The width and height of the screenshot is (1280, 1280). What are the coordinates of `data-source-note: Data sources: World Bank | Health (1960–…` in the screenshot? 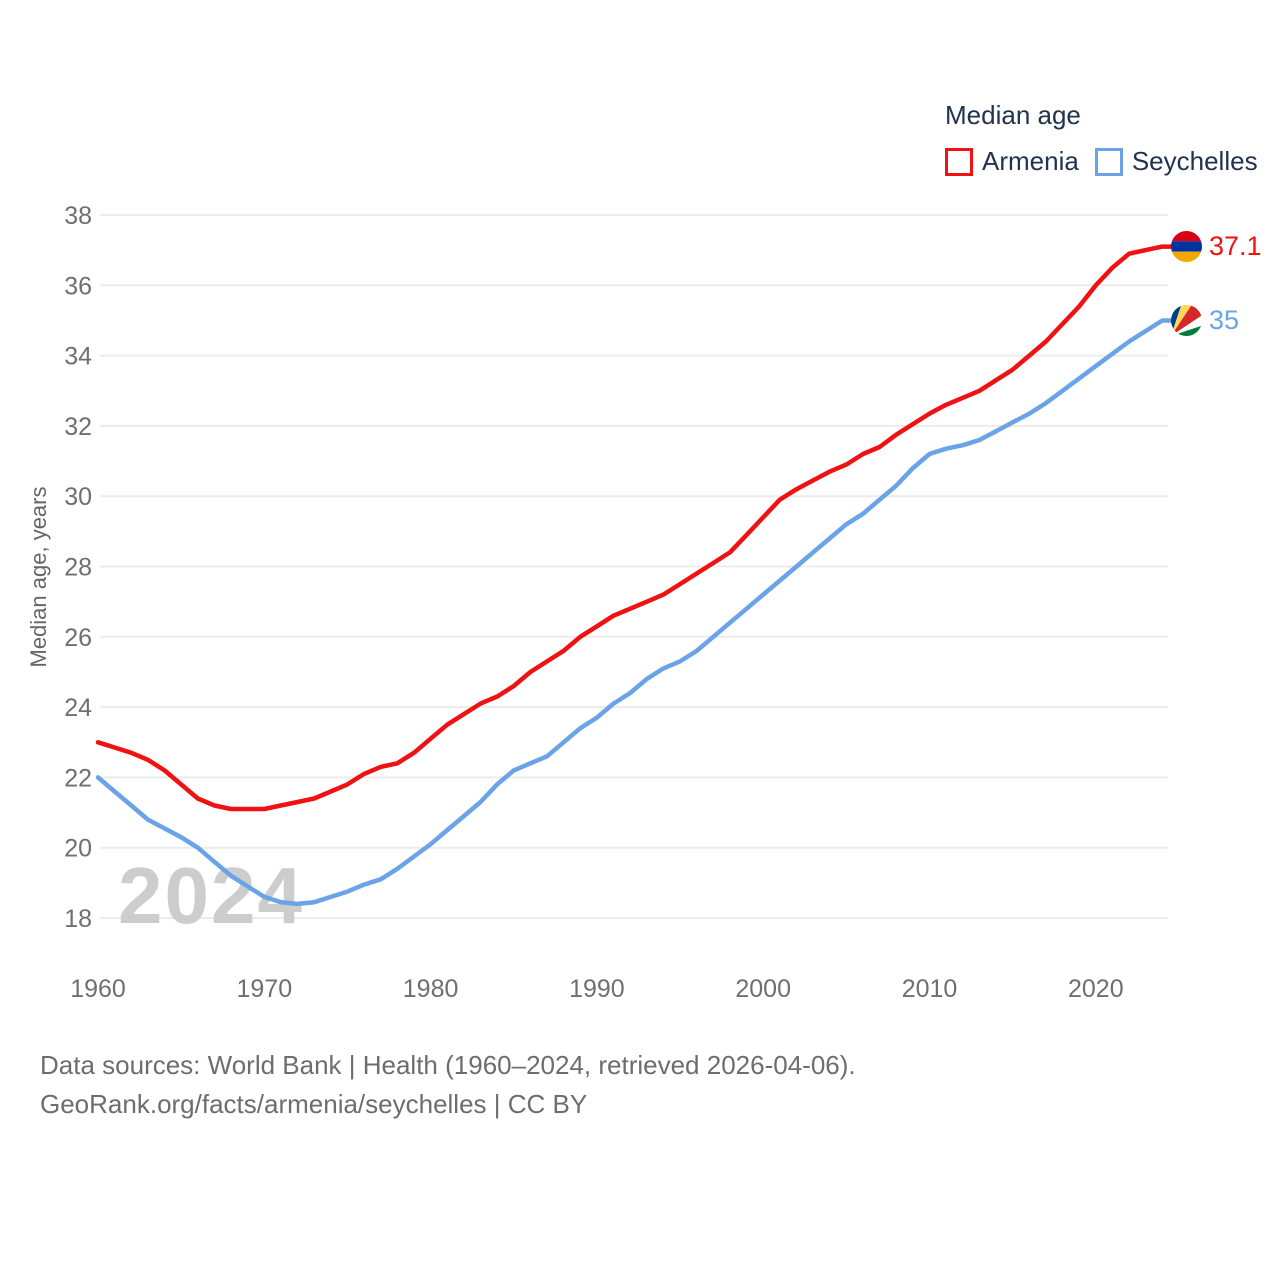 It's located at (448, 1085).